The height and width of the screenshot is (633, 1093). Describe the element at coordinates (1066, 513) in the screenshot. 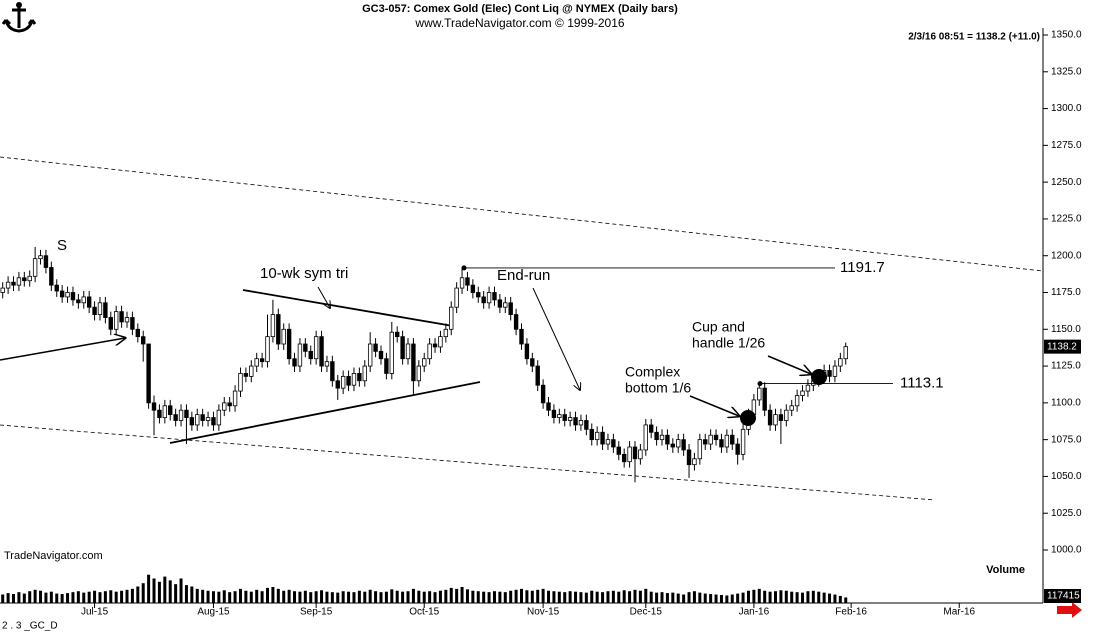

I see `y-tick-label: 1025.0` at that location.